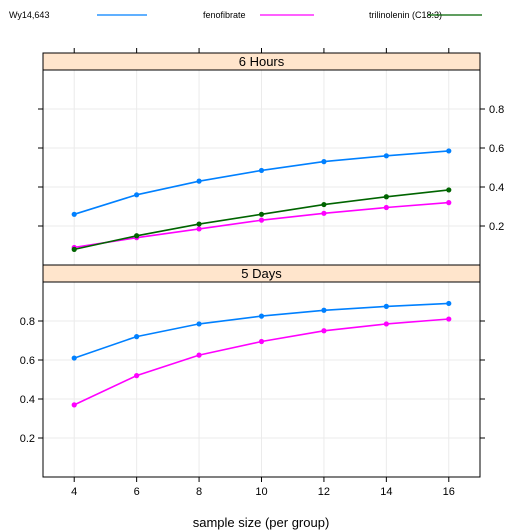  I want to click on legend: Wy14,643 fenofibrate trilinolenin (C18:3), so click(245, 15).